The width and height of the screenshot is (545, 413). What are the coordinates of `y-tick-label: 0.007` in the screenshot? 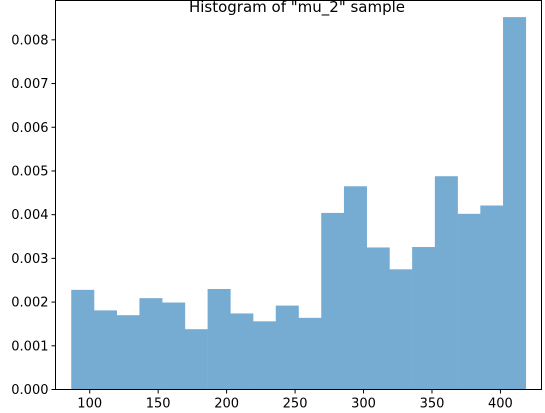 It's located at (29, 84).